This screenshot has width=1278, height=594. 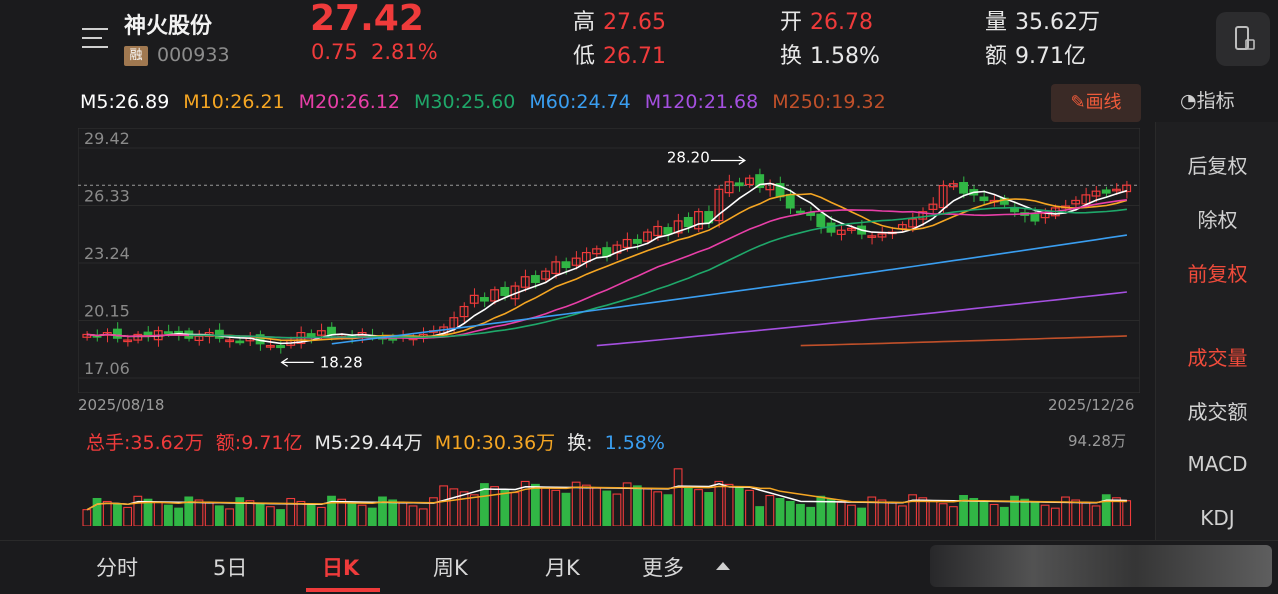 I want to click on draw-line-button: ✎画线, so click(x=1096, y=103).